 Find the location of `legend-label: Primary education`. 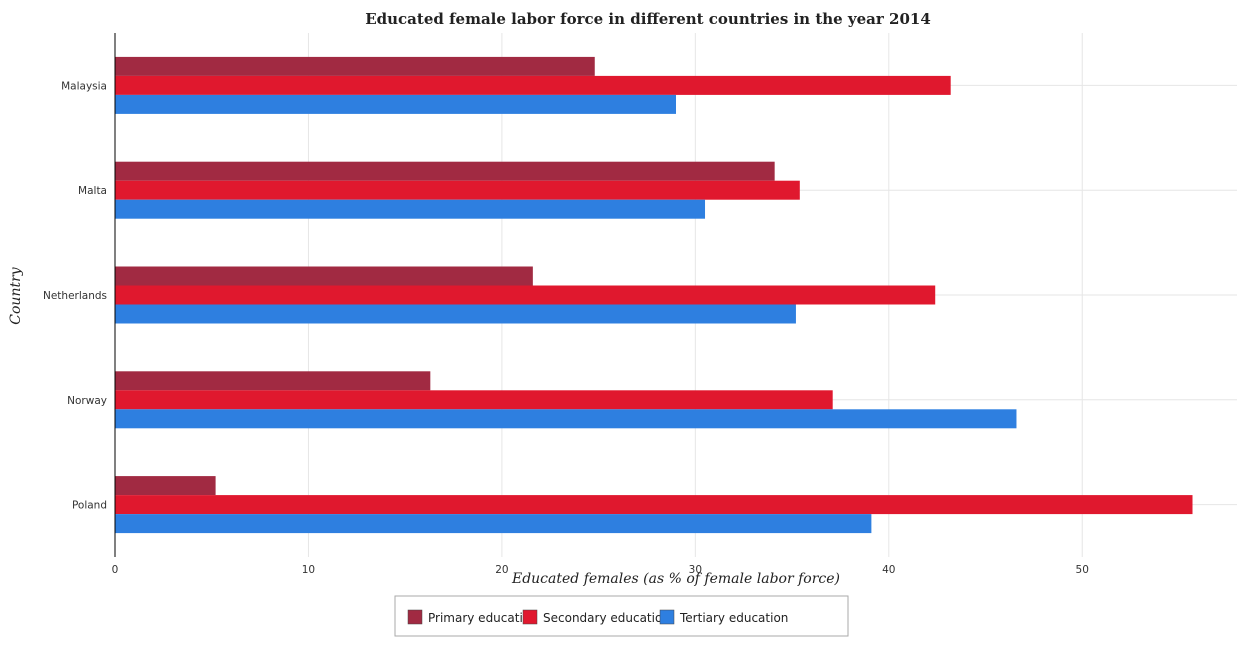

legend-label: Primary education is located at coordinates (483, 618).